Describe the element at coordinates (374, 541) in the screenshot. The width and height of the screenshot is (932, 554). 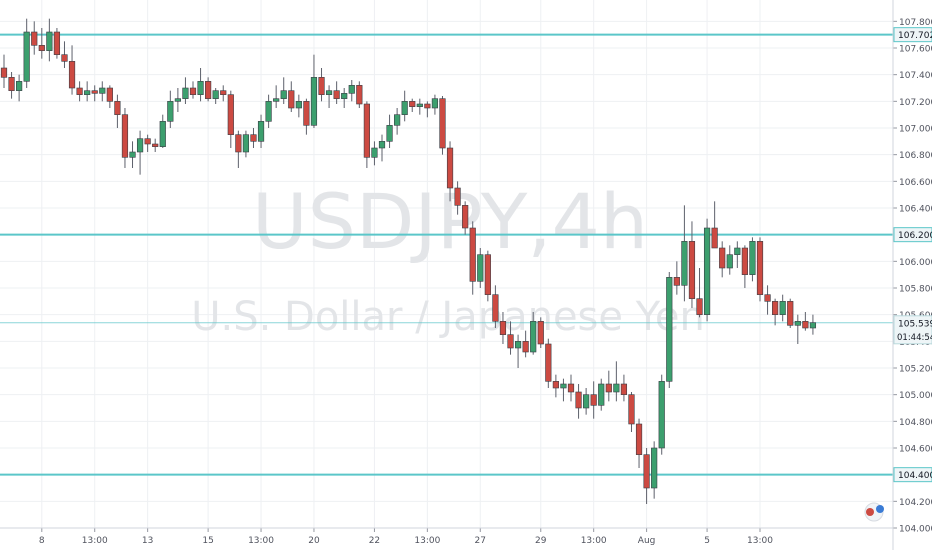
I see `x-tick-label: 22` at that location.